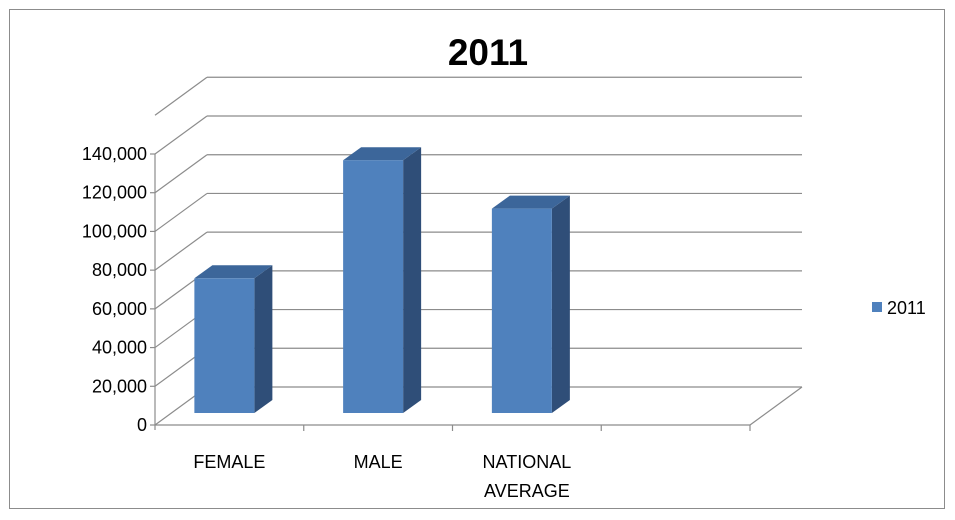 This screenshot has width=955, height=520. What do you see at coordinates (114, 231) in the screenshot?
I see `y-tick-label: 100,000` at bounding box center [114, 231].